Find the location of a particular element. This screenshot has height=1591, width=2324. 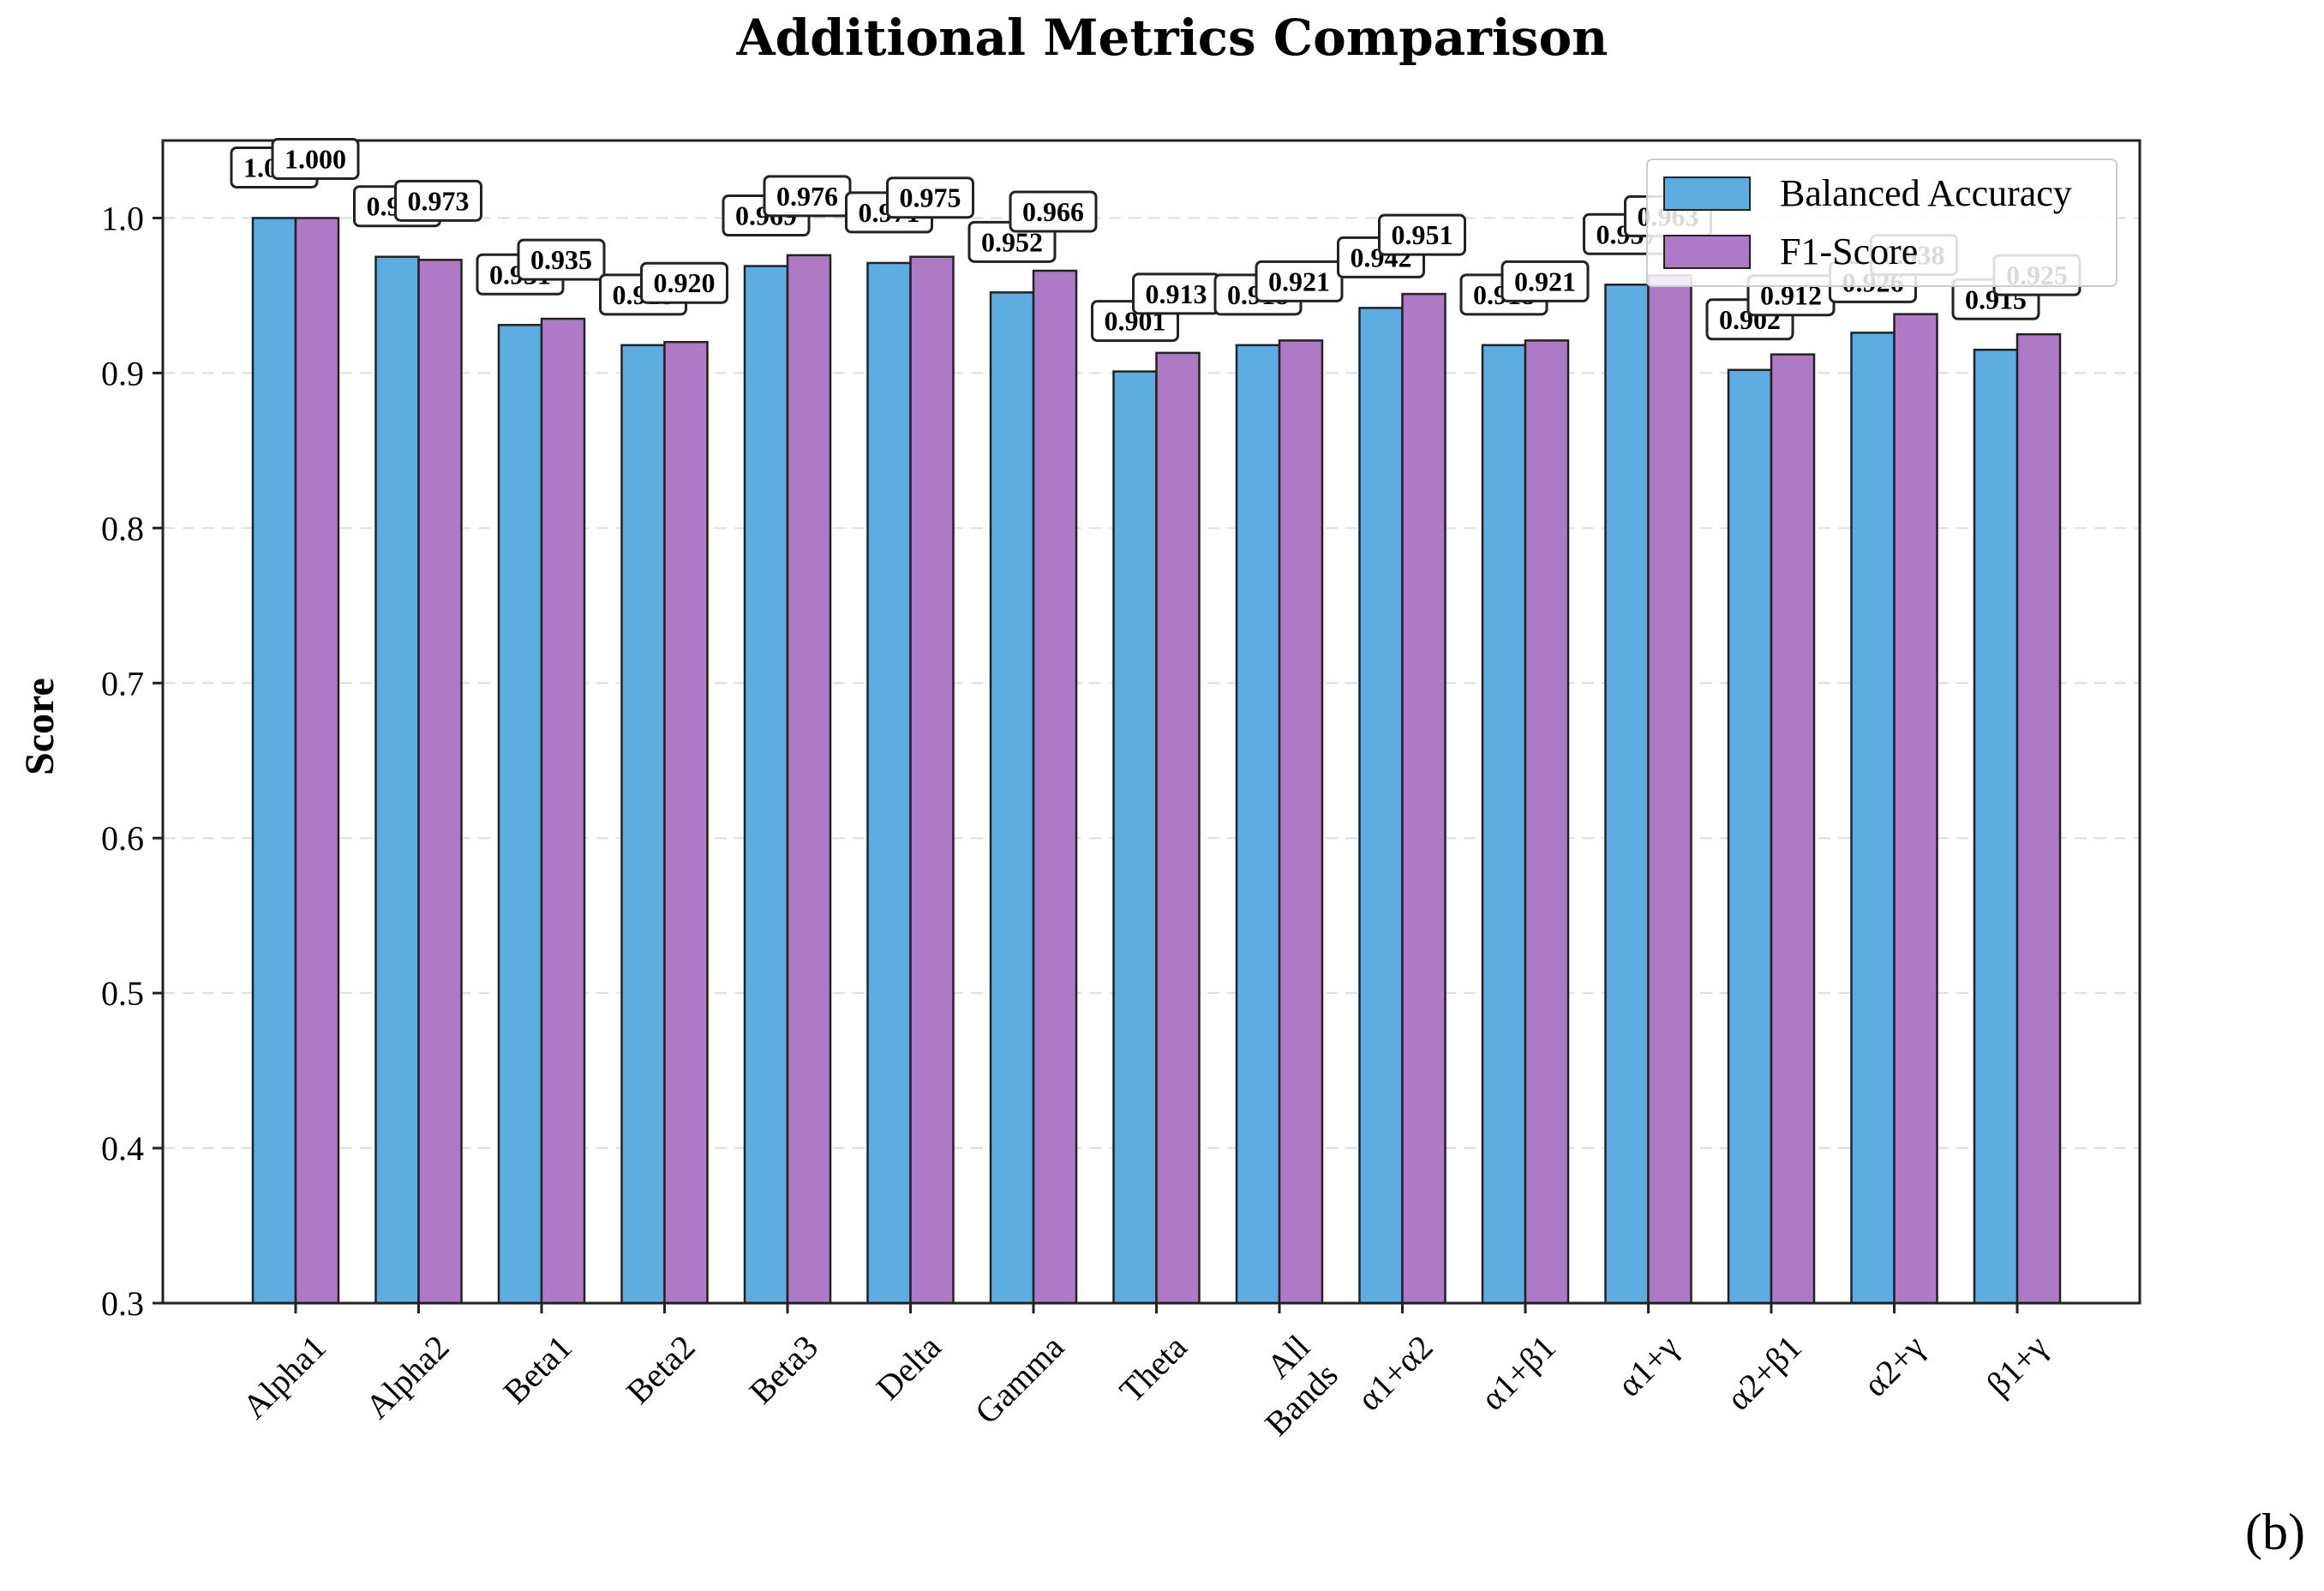

x-tick-label-line: Alpha2 is located at coordinates (407, 1376).